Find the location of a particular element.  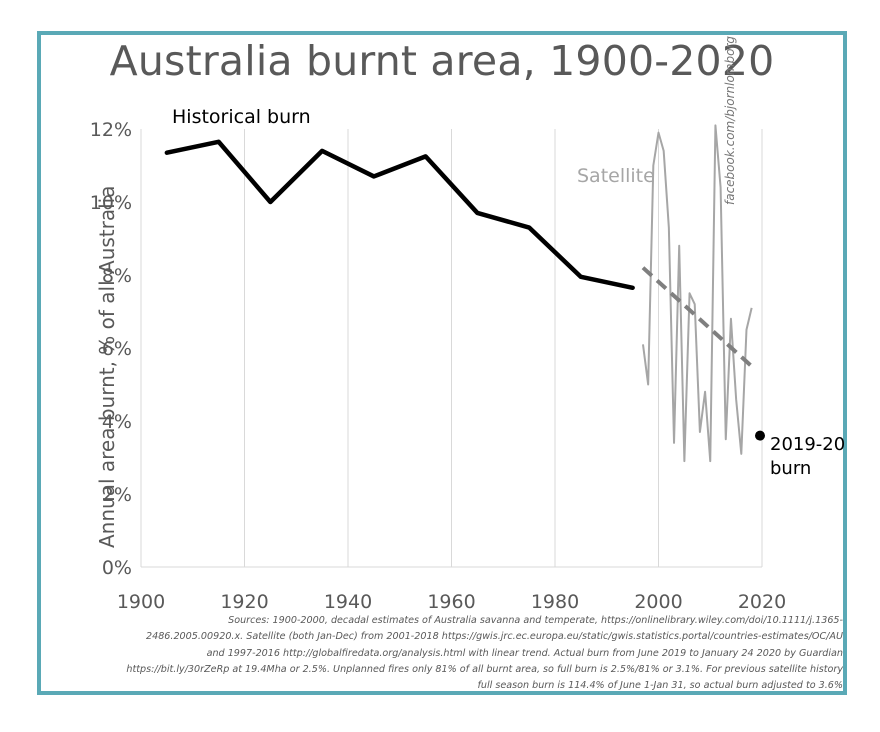

y-tick-label: 6% is located at coordinates (117, 349).